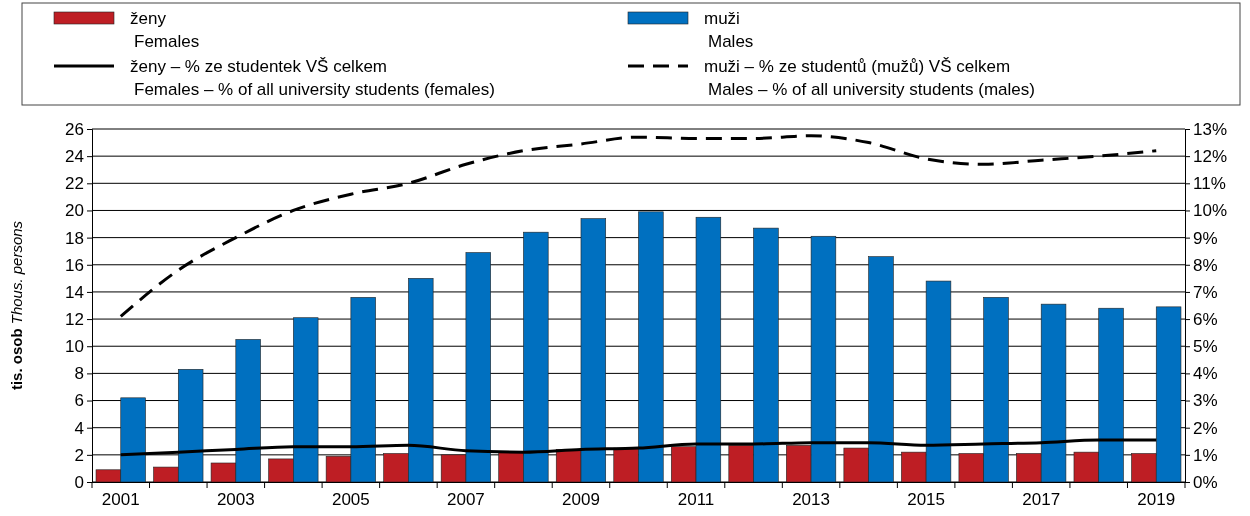 This screenshot has height=516, width=1250. Describe the element at coordinates (74, 292) in the screenshot. I see `y-tick-label: 14` at that location.